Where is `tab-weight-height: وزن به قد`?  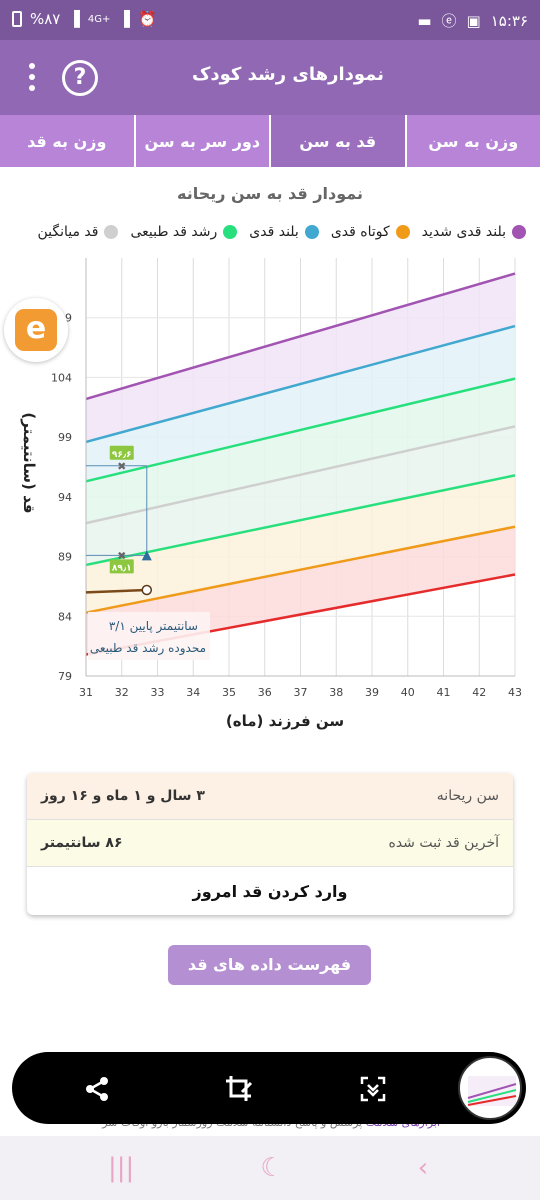
tab-weight-height: وزن به قد is located at coordinates (67, 141).